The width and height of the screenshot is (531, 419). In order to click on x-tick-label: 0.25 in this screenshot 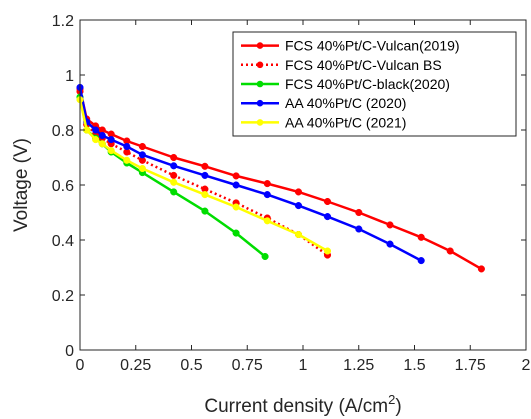, I will do `click(135, 365)`.